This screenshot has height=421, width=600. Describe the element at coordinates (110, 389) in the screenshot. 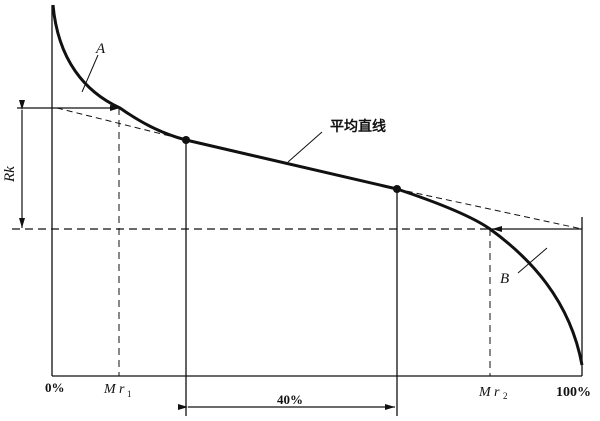

I see `mr1-m: M` at that location.